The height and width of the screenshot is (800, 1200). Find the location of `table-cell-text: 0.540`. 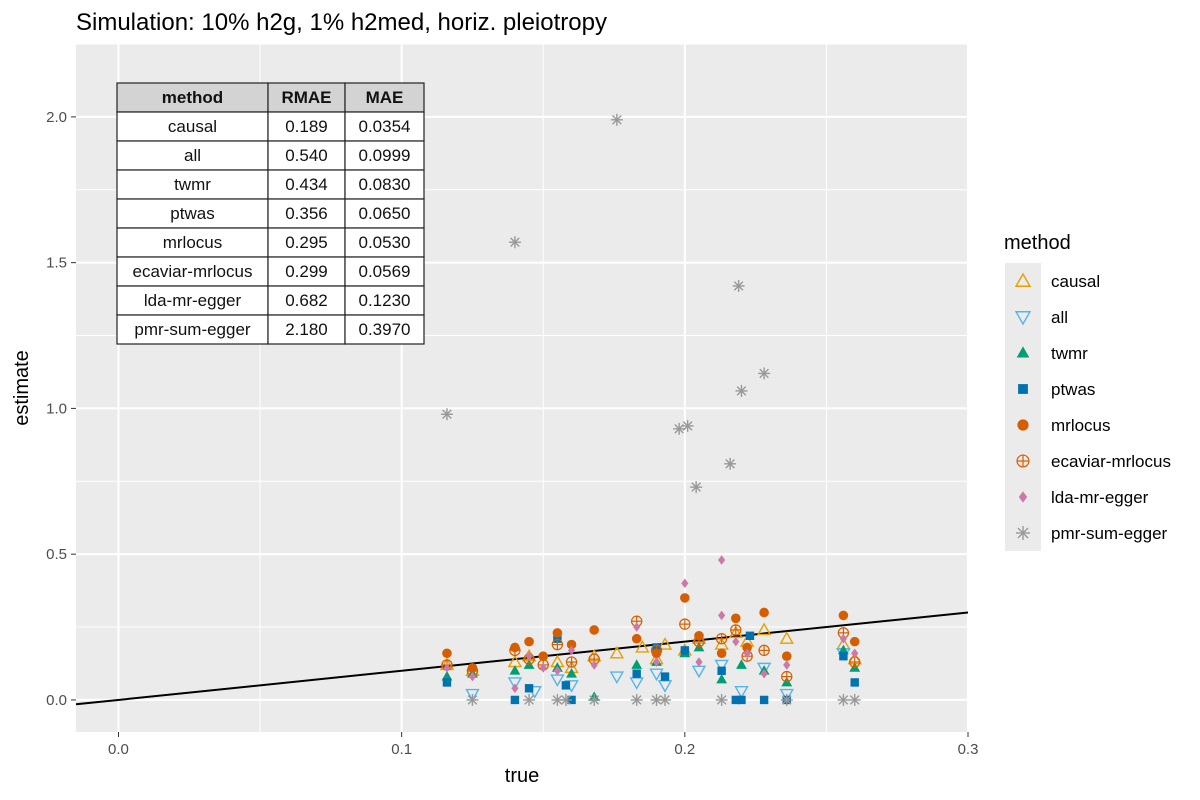

table-cell-text: 0.540 is located at coordinates (306, 155).